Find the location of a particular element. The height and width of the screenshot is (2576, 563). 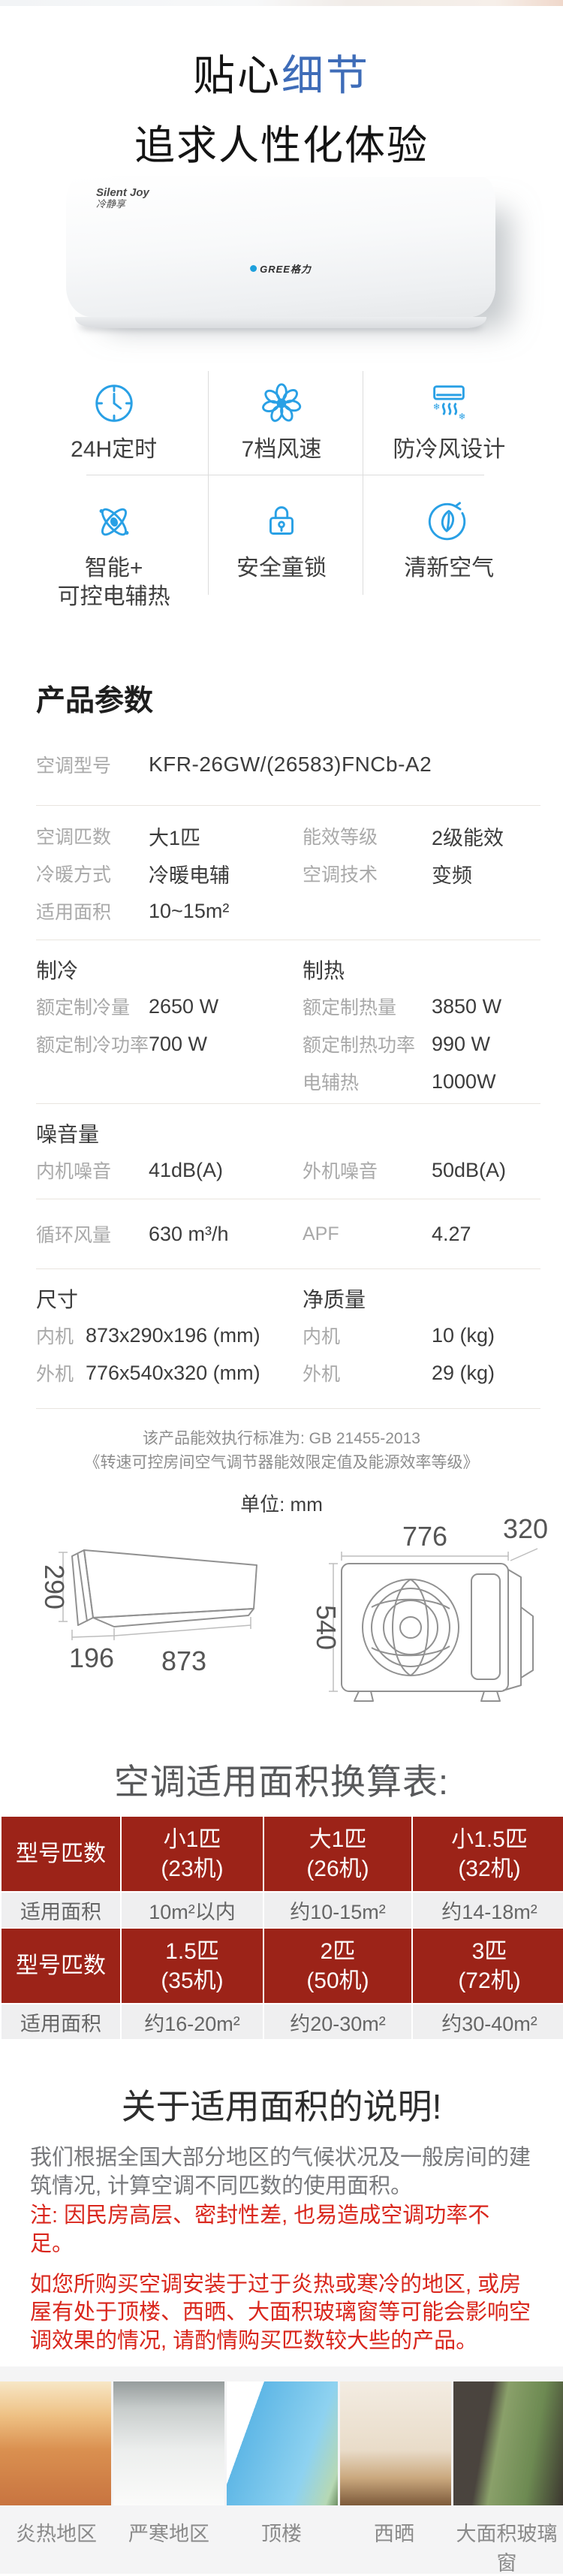

dimension-diagram: 290 196 873 776 320 540 is located at coordinates (293, 1610).